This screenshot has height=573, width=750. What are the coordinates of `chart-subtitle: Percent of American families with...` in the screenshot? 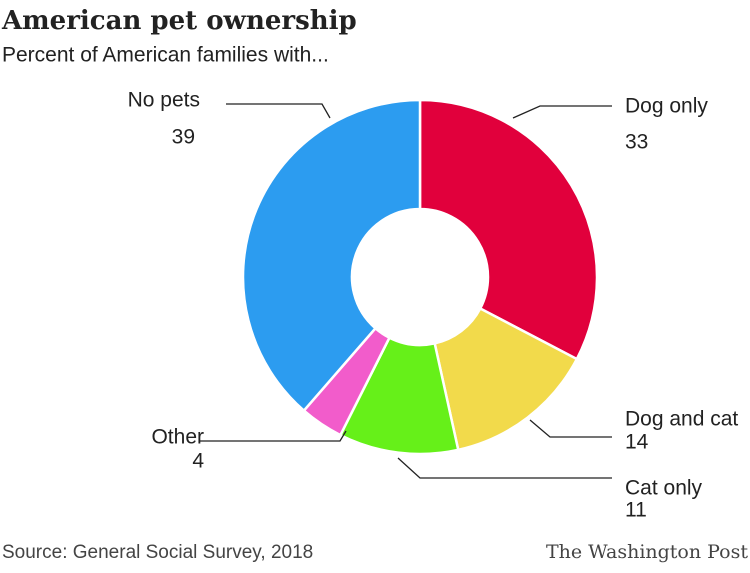 It's located at (165, 55).